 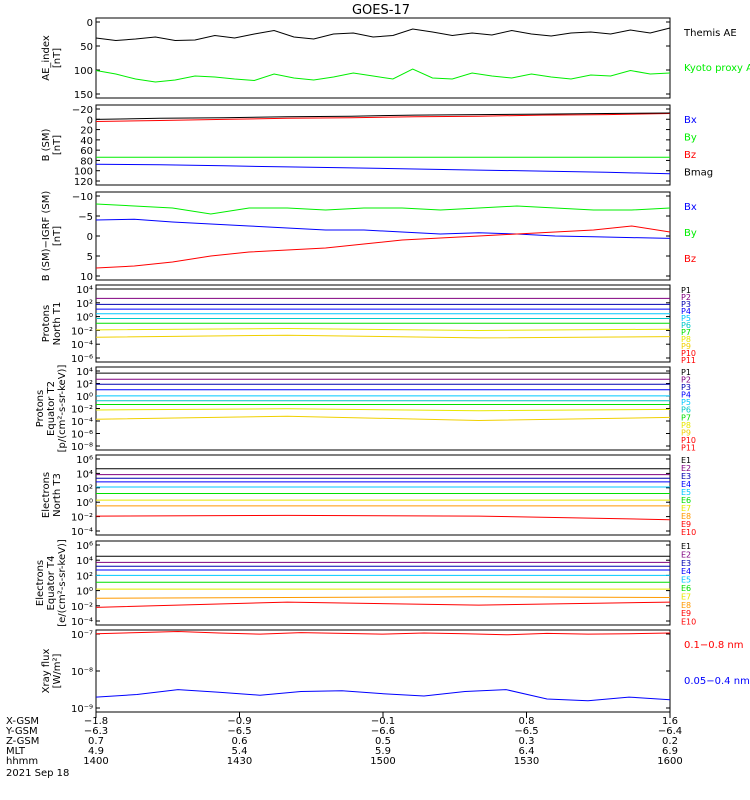 I want to click on legend-label: E7, so click(x=686, y=508).